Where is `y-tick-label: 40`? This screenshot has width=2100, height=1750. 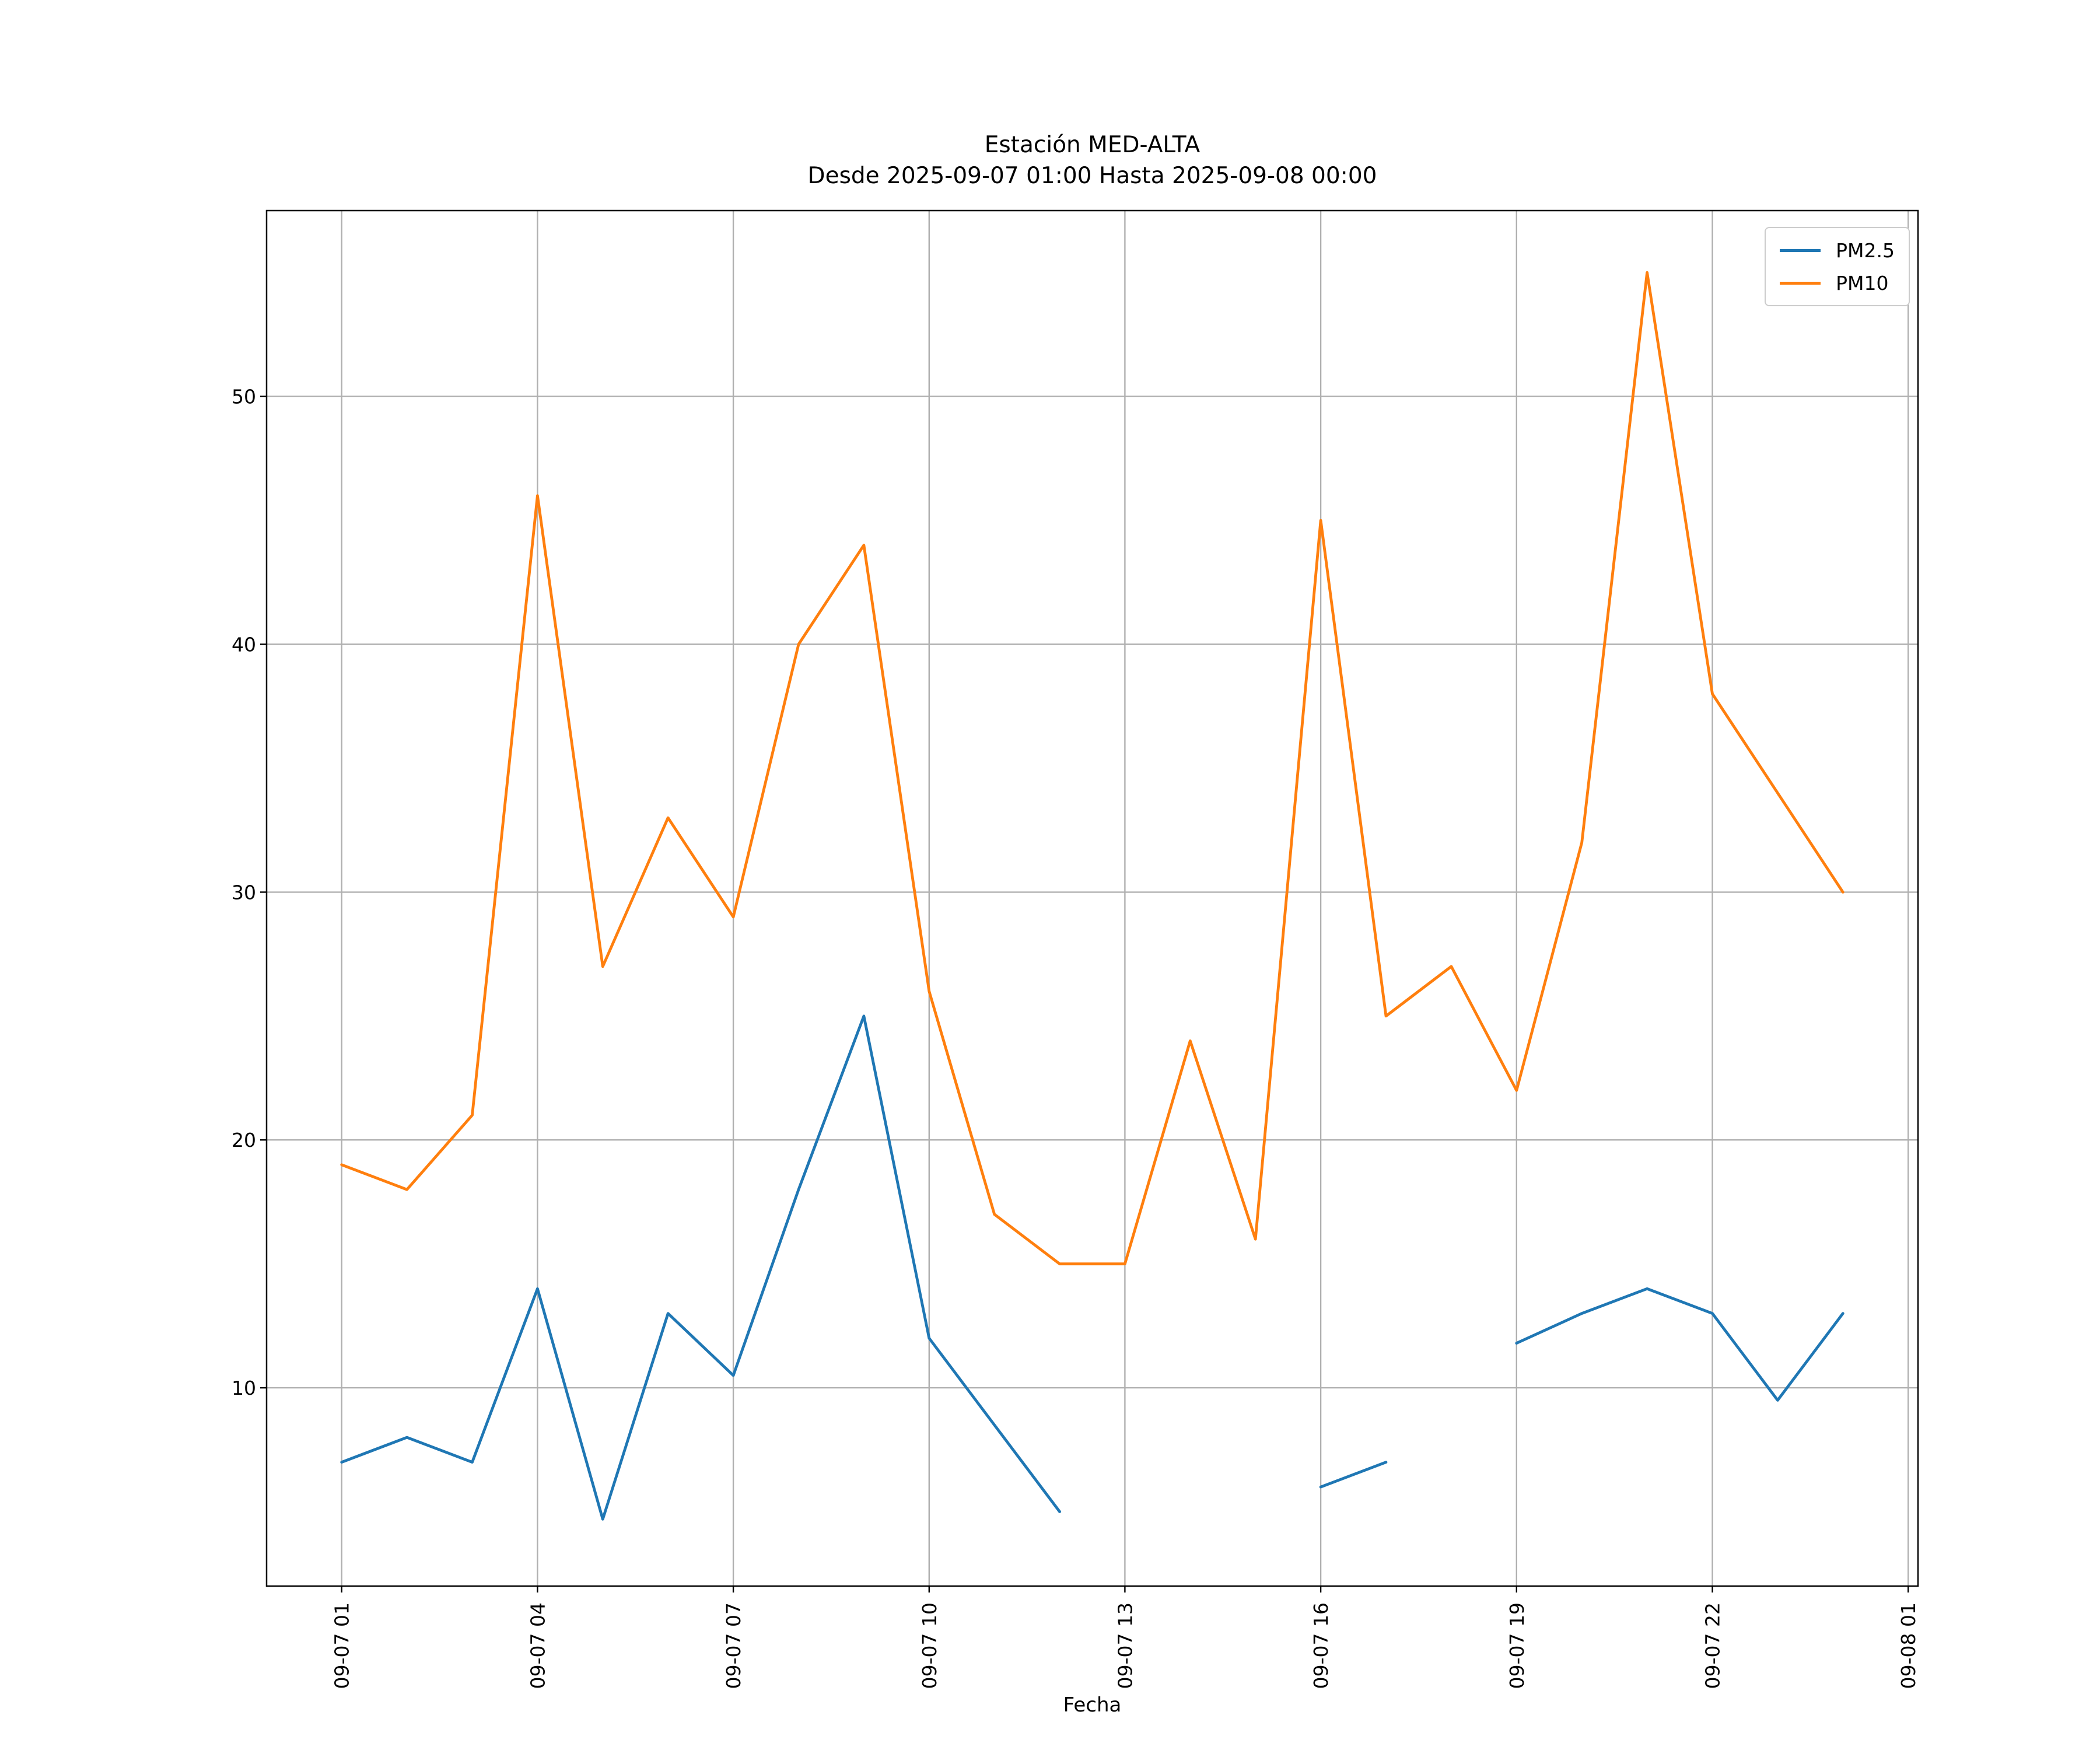
y-tick-label: 40 is located at coordinates (244, 645).